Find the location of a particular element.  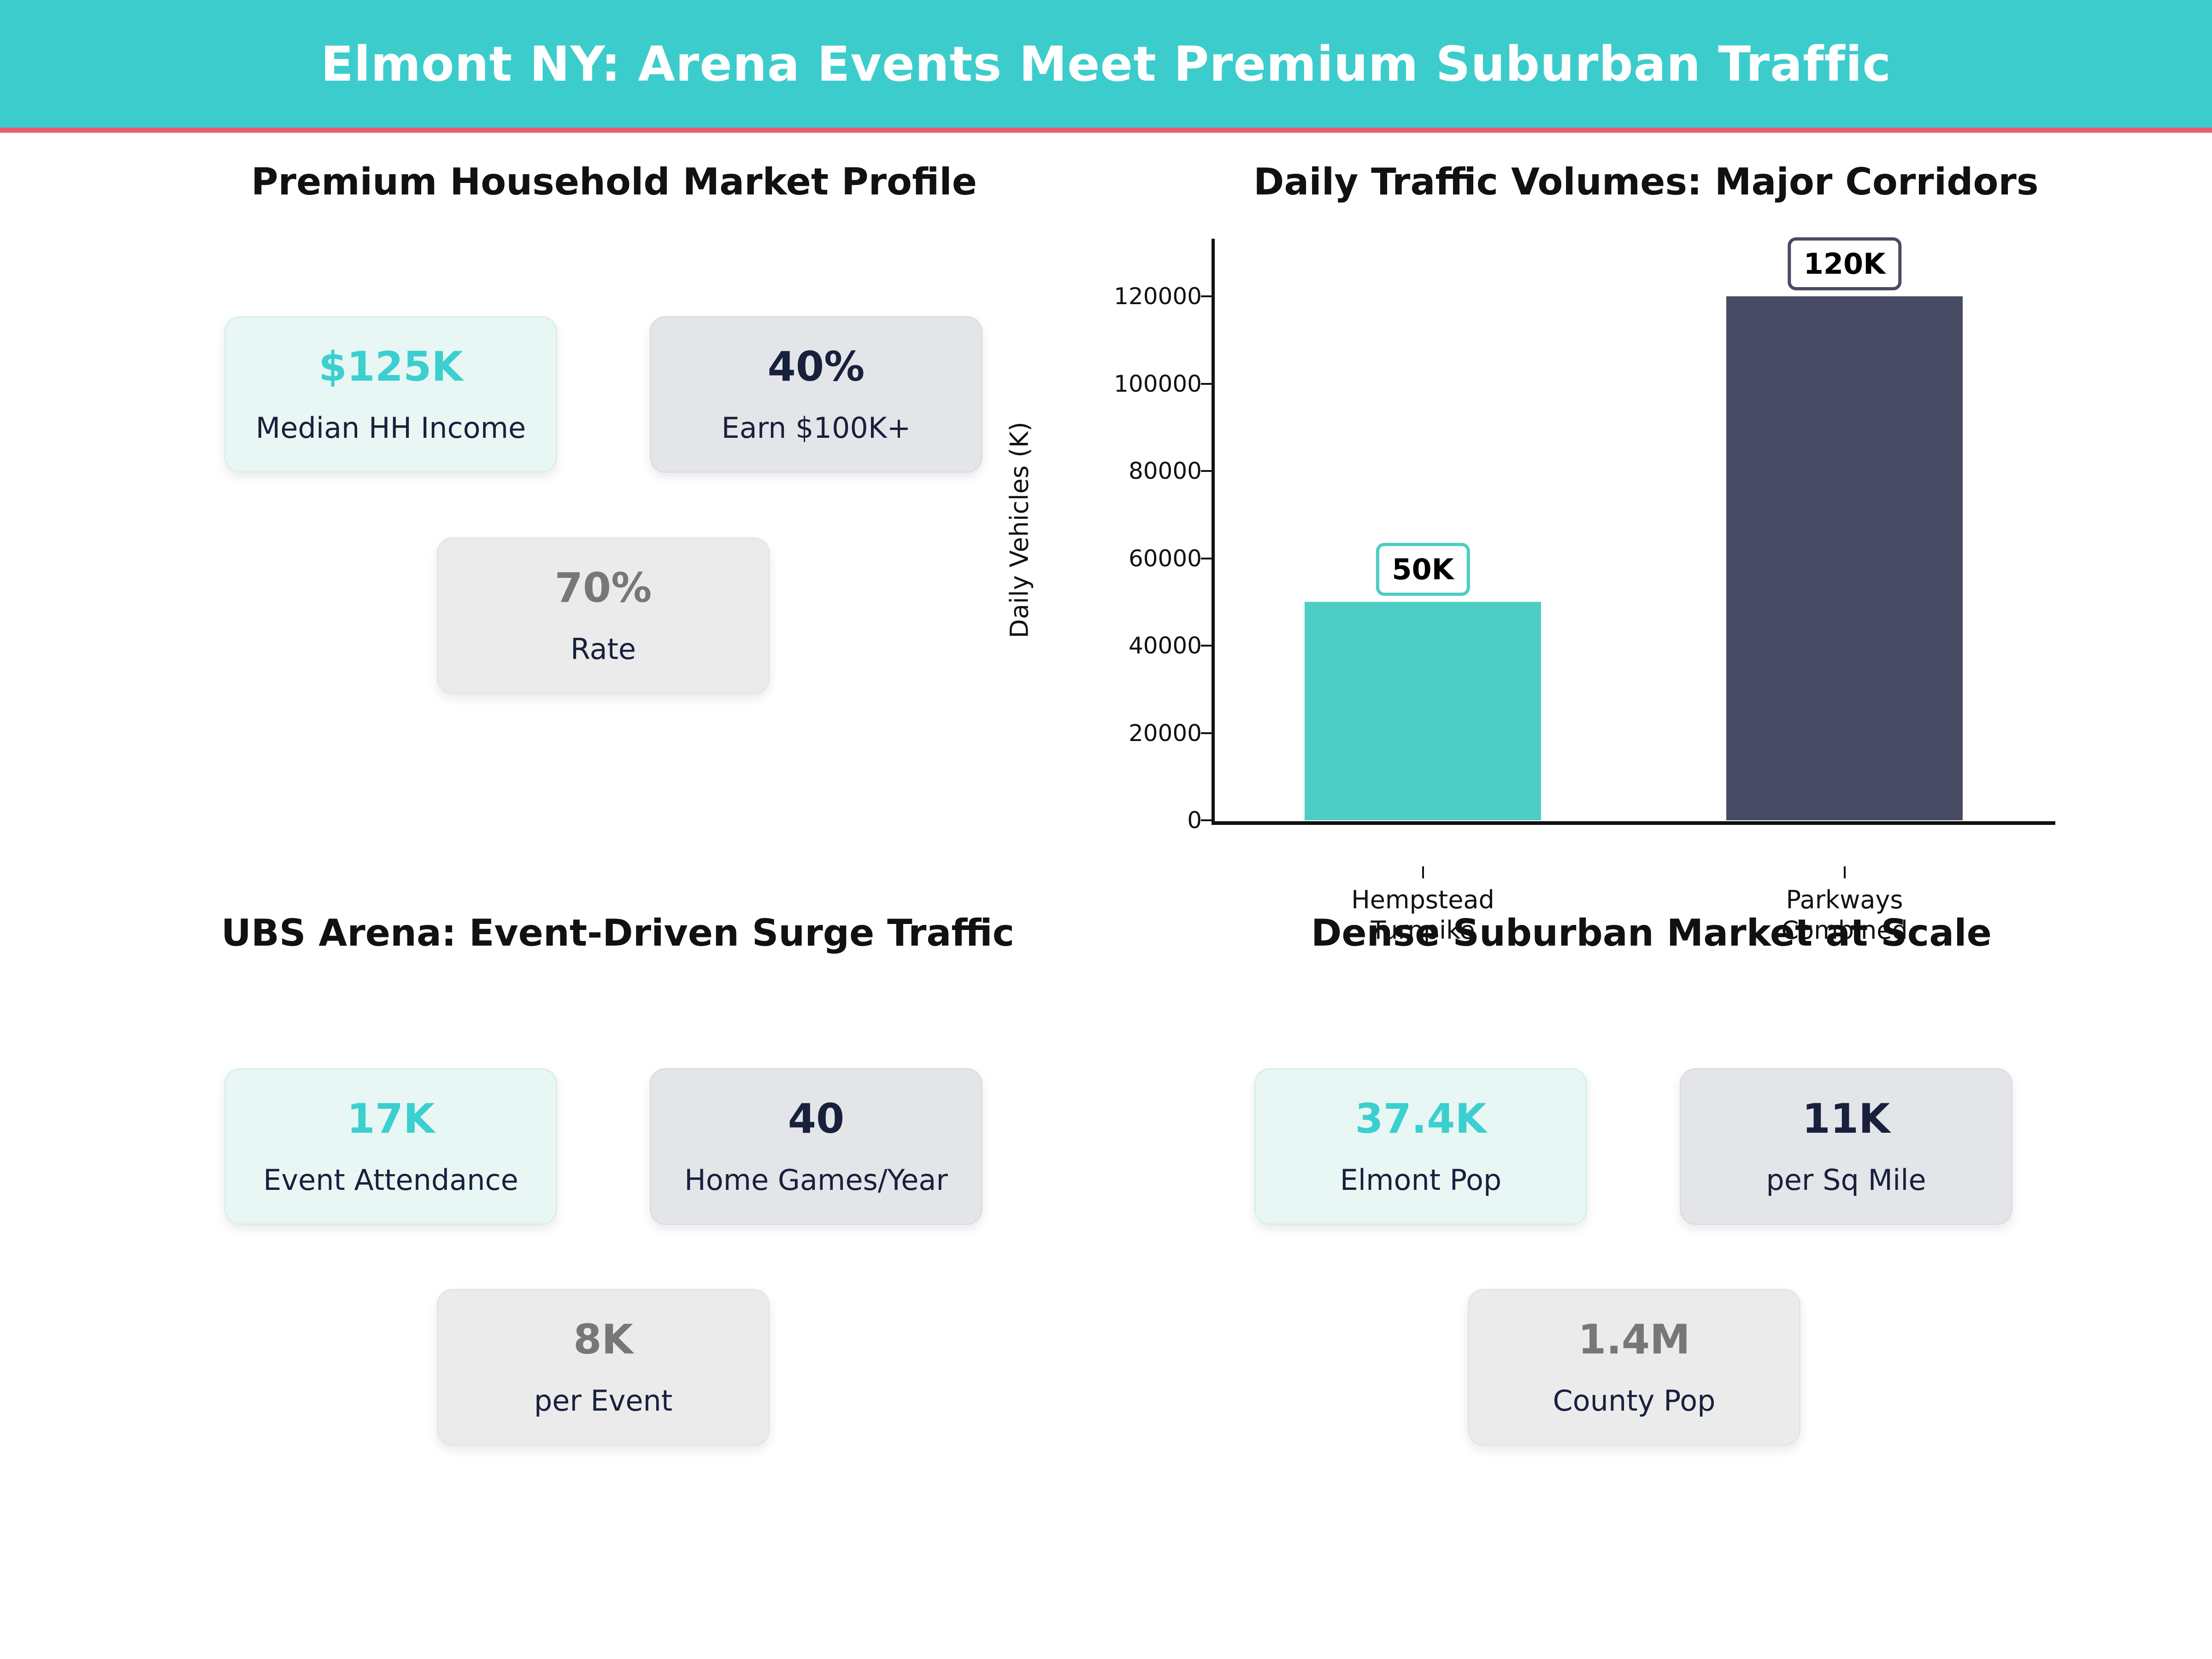

panel-title-dense-suburban: Dense Suburban Market at Scale is located at coordinates (1651, 933).